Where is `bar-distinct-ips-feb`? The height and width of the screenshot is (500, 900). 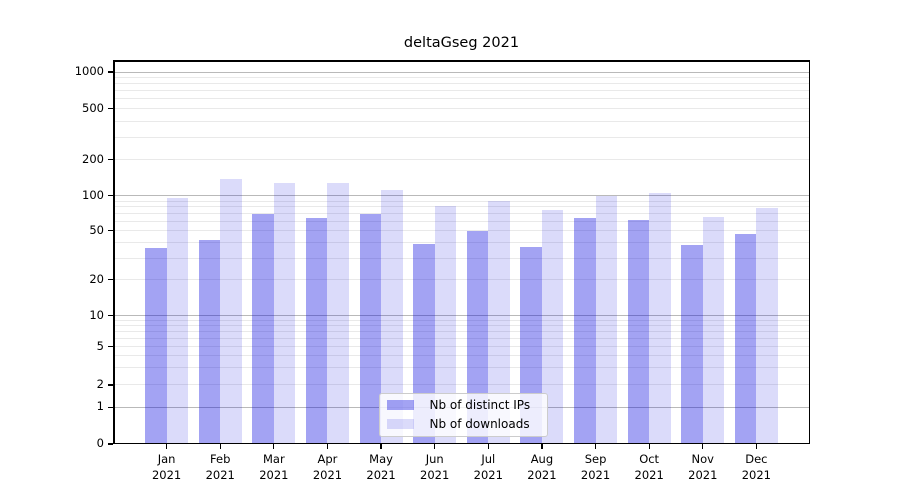 bar-distinct-ips-feb is located at coordinates (209, 342).